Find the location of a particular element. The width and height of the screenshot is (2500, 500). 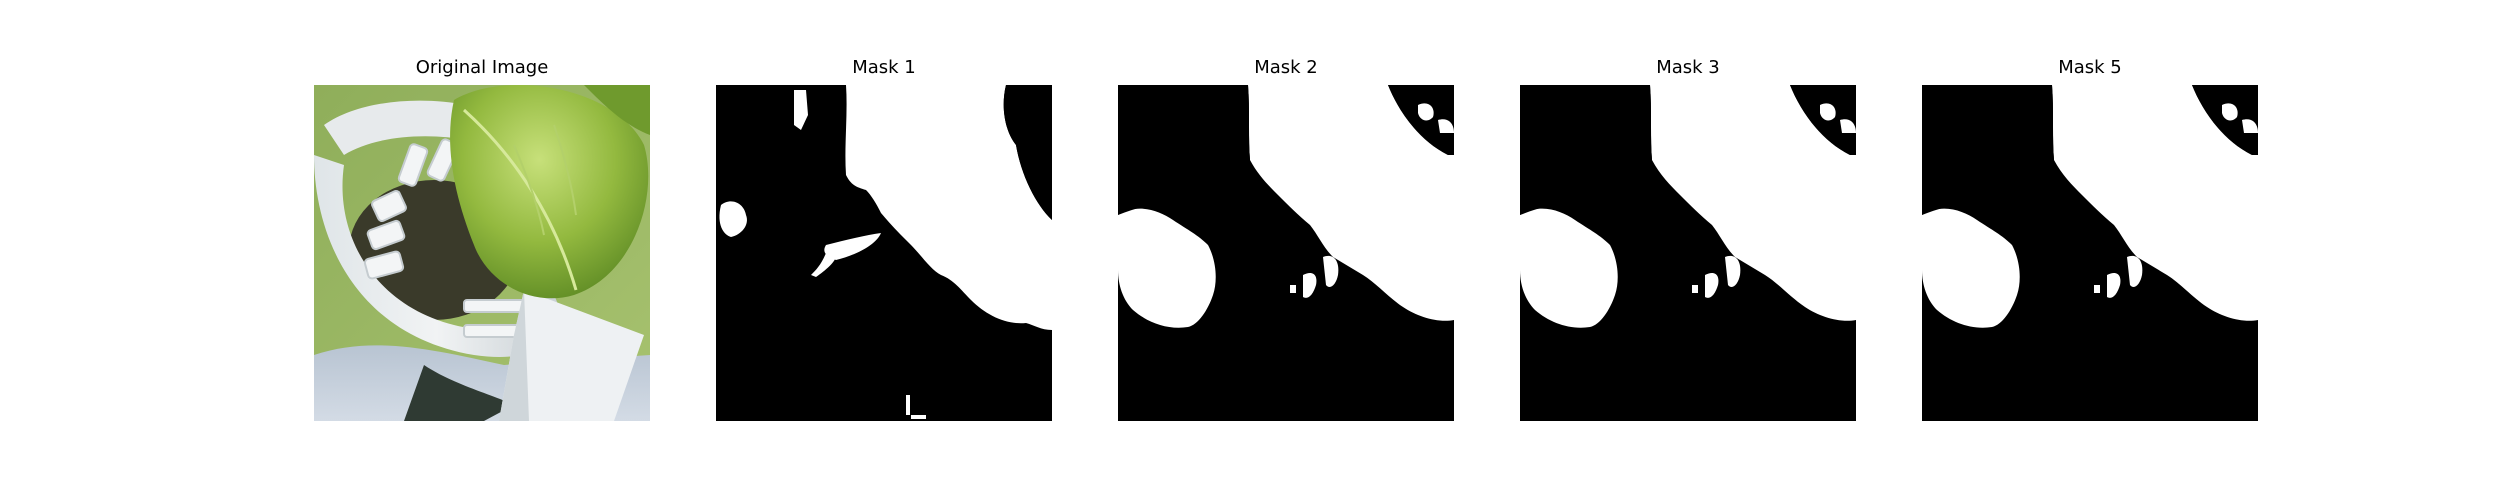

panel-title: Mask 2 is located at coordinates (1286, 67).